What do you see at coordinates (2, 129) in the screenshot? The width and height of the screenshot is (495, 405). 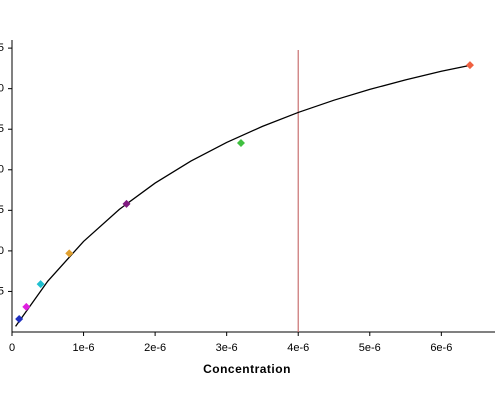 I see `y-tick-label: 25` at bounding box center [2, 129].